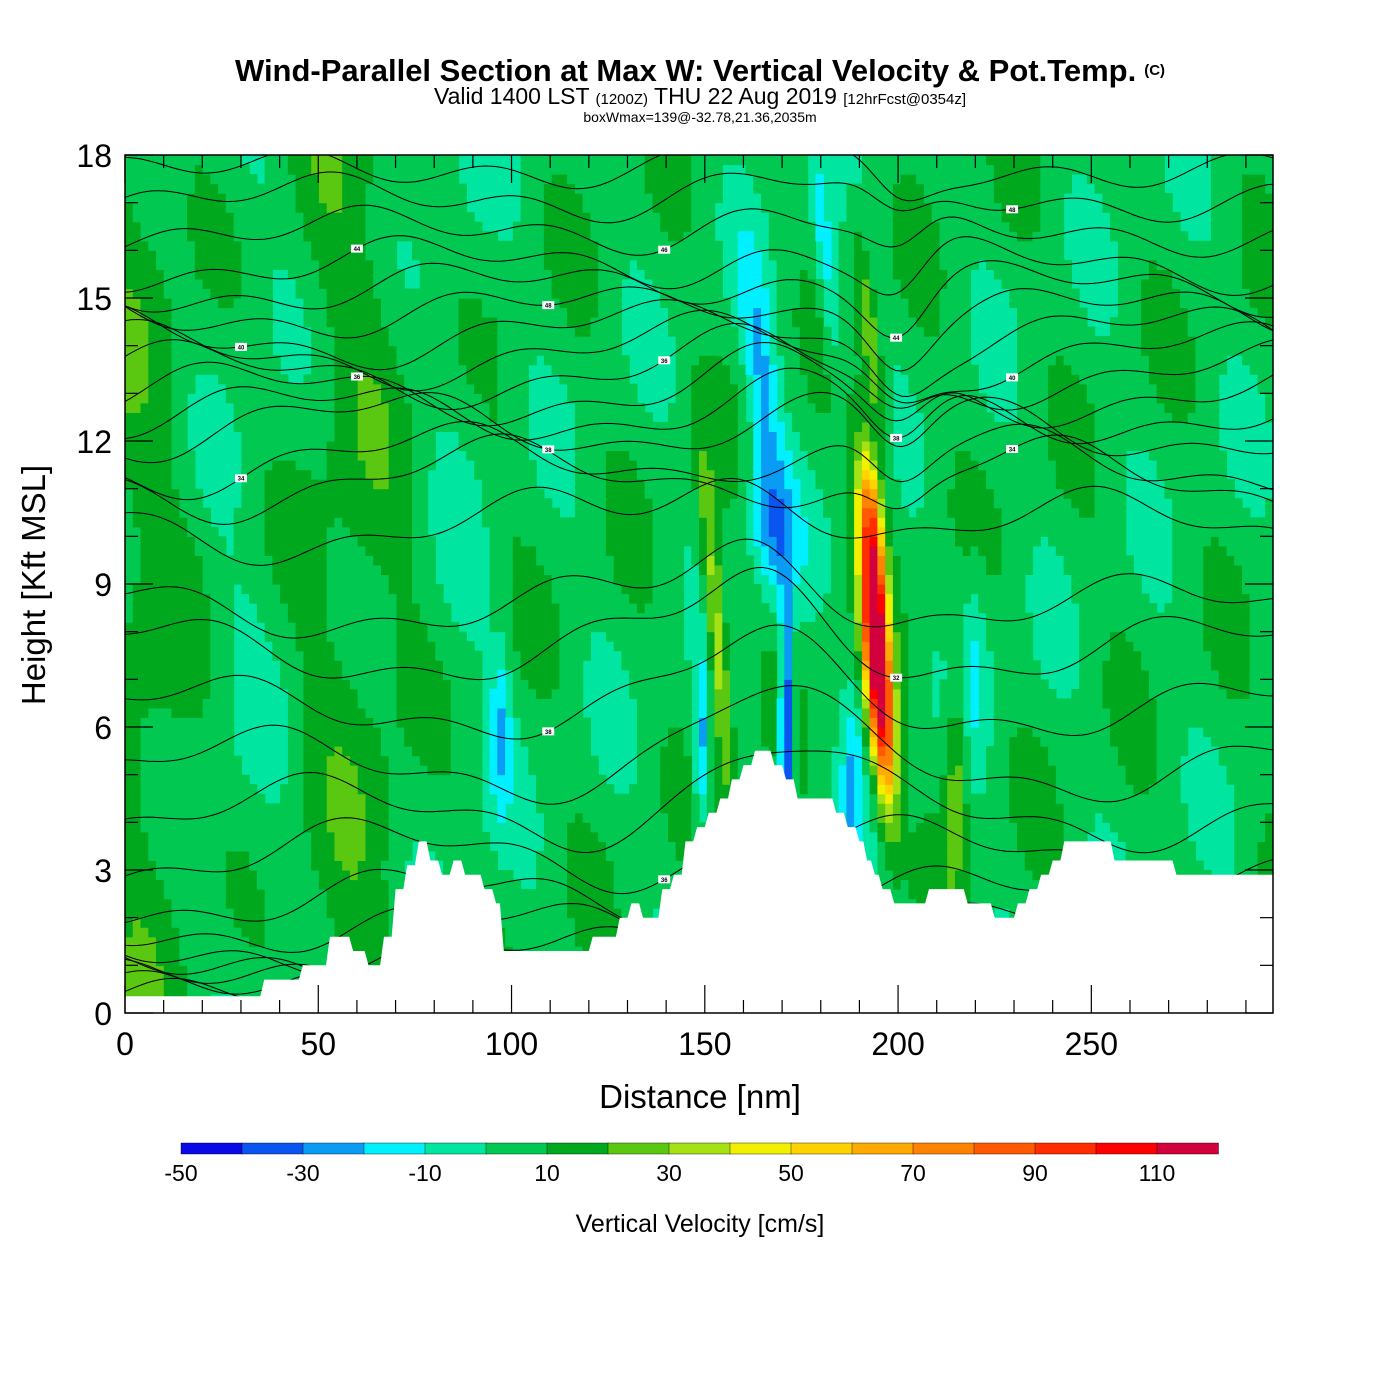  Describe the element at coordinates (103, 728) in the screenshot. I see `y-tick-label: 6` at that location.